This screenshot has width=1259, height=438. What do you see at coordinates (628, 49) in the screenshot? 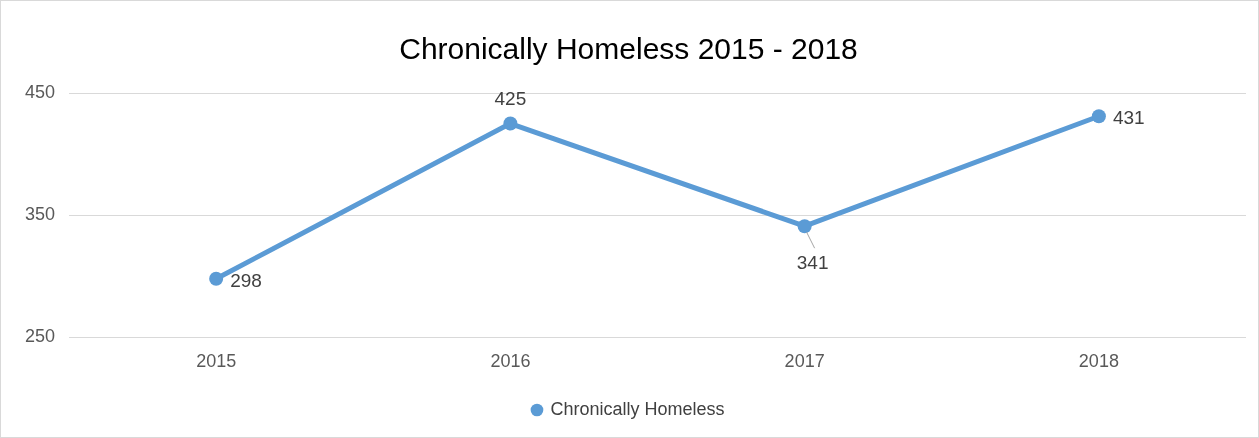
I see `chart-title: Chronically Homeless 2015 - 2018` at bounding box center [628, 49].